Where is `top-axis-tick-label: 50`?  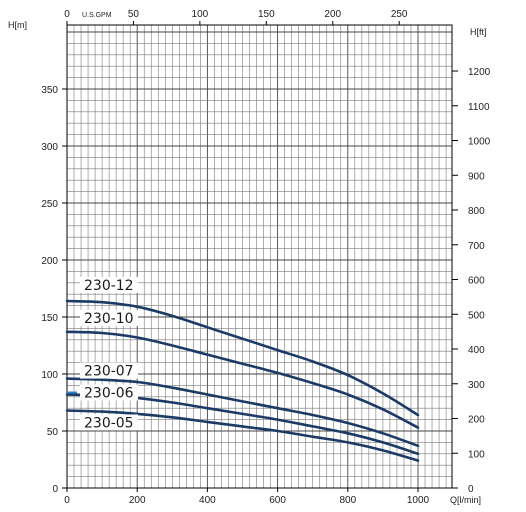
top-axis-tick-label: 50 is located at coordinates (134, 14).